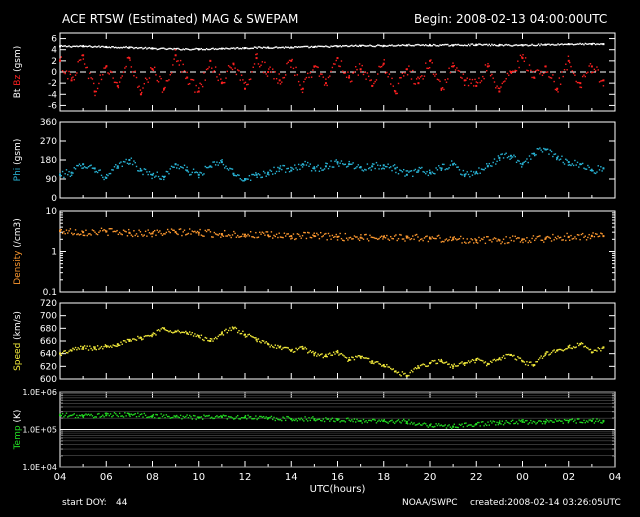 The width and height of the screenshot is (640, 517). I want to click on y-tick-label-speed: 720, so click(48, 304).